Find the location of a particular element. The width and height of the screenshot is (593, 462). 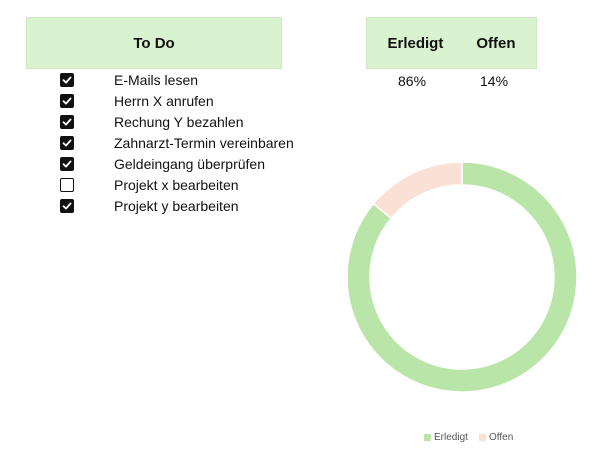

todo-row: Projekt x bearbeiten is located at coordinates (165, 185).